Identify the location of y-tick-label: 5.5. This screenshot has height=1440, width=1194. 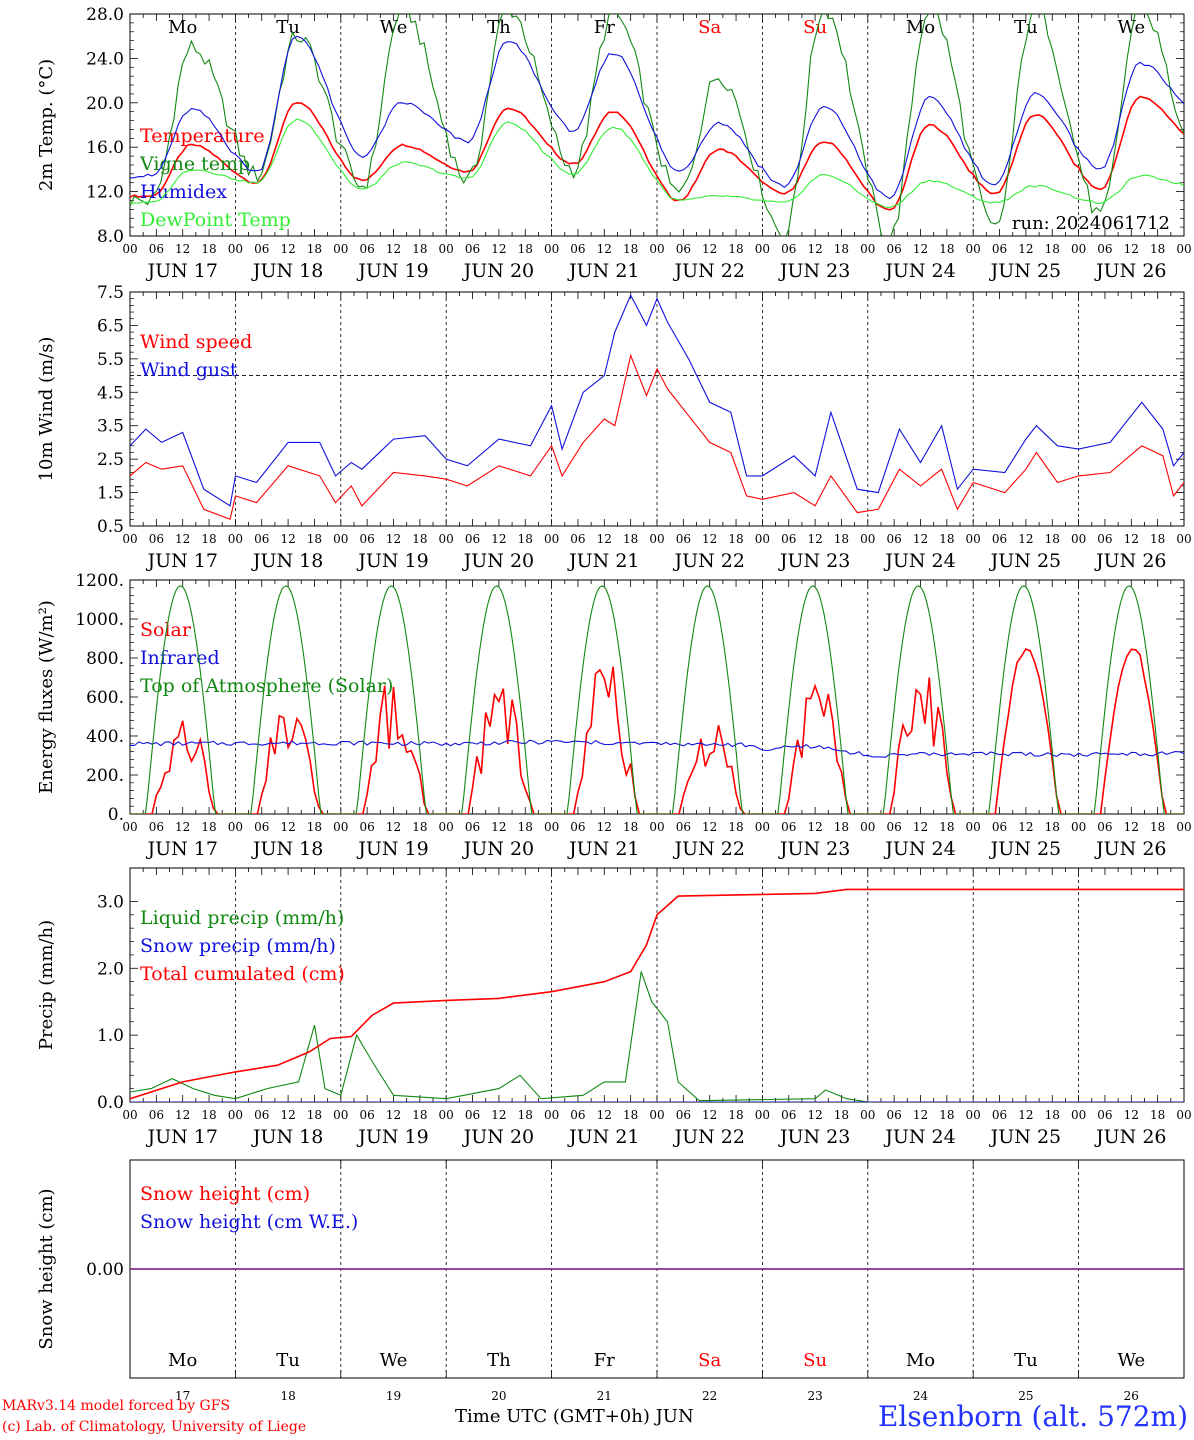
(110, 360).